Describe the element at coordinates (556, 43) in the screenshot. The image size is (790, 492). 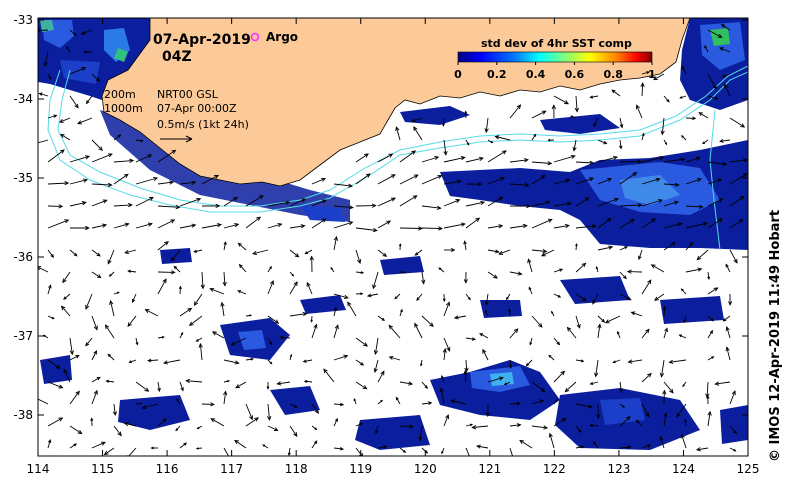
I see `colorbar-title: std dev of 4hr SST comp` at that location.